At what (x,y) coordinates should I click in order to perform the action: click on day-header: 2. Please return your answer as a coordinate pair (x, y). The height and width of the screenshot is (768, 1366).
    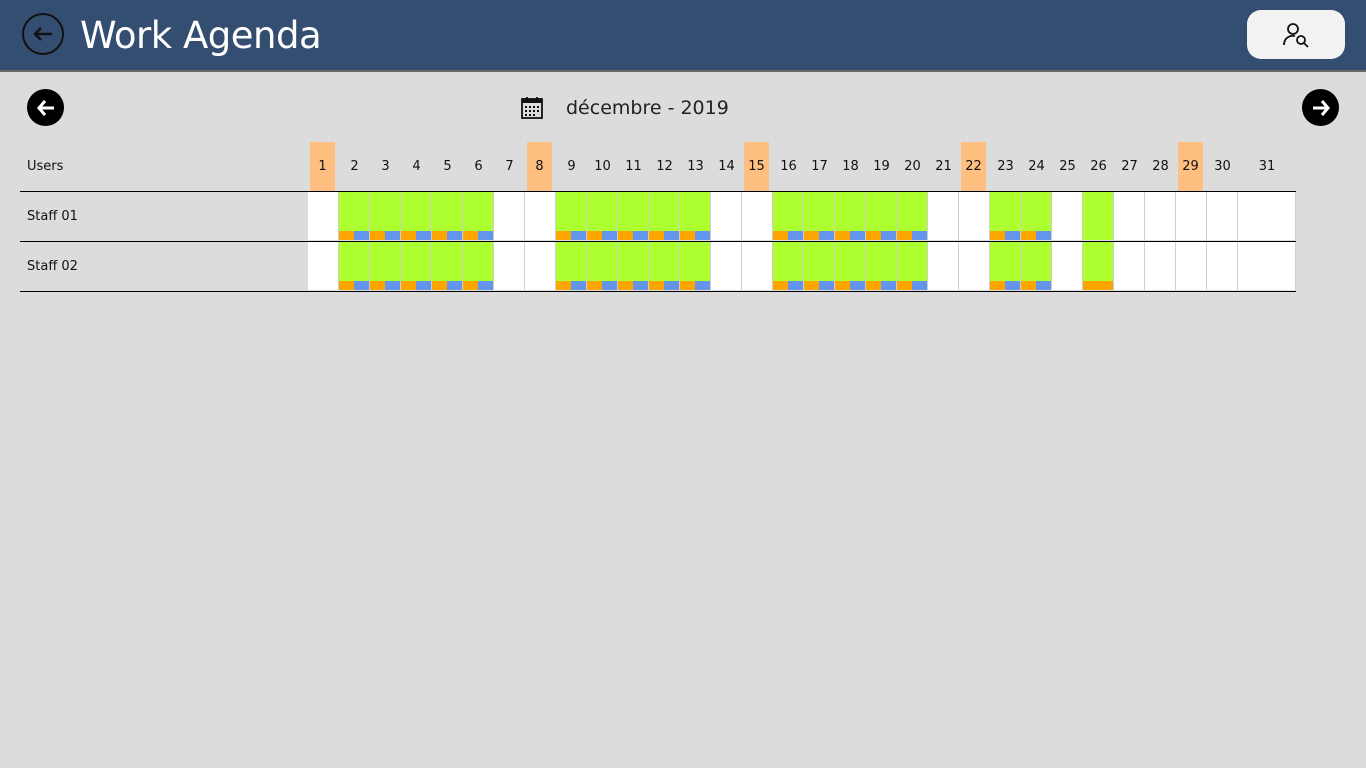
    Looking at the image, I should click on (354, 166).